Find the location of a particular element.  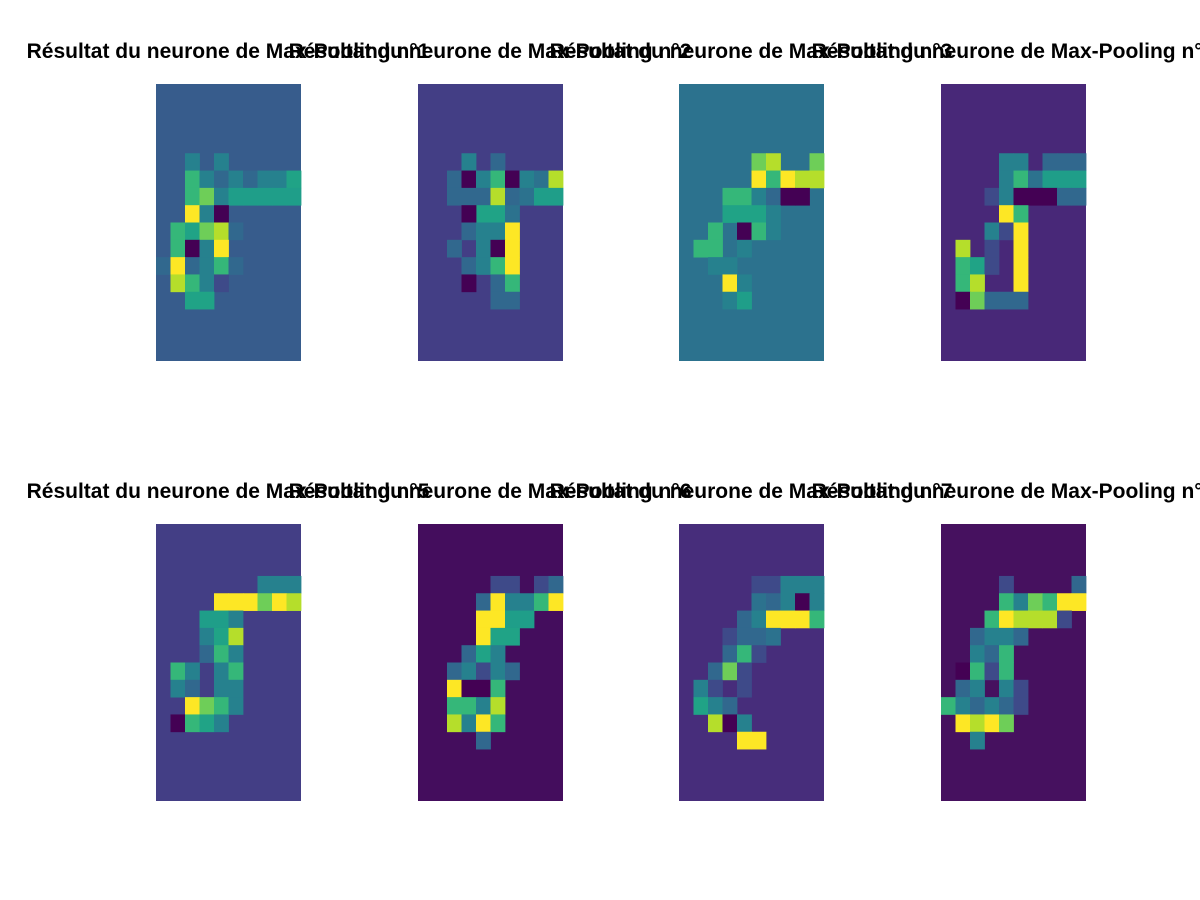

panel-title-4: Résultat du neurone de Max-Pooling n°4 is located at coordinates (1006, 51).